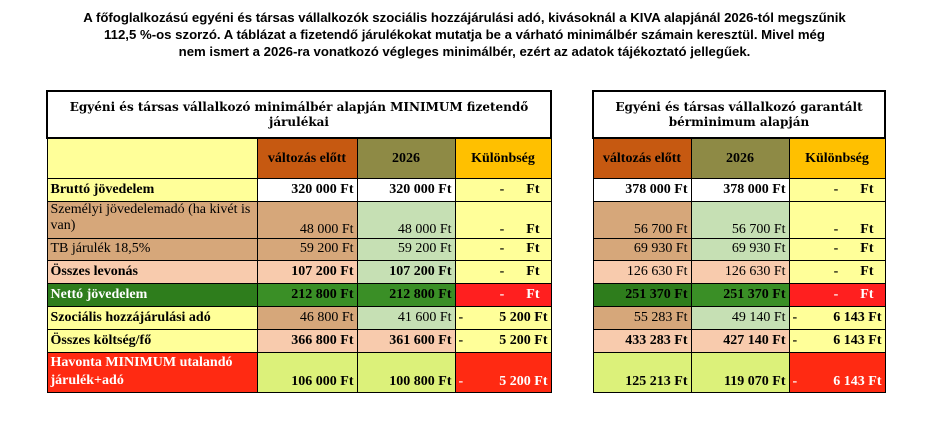 Image resolution: width=929 pixels, height=428 pixels. I want to click on row-label: Bruttó jövedelem, so click(152, 189).